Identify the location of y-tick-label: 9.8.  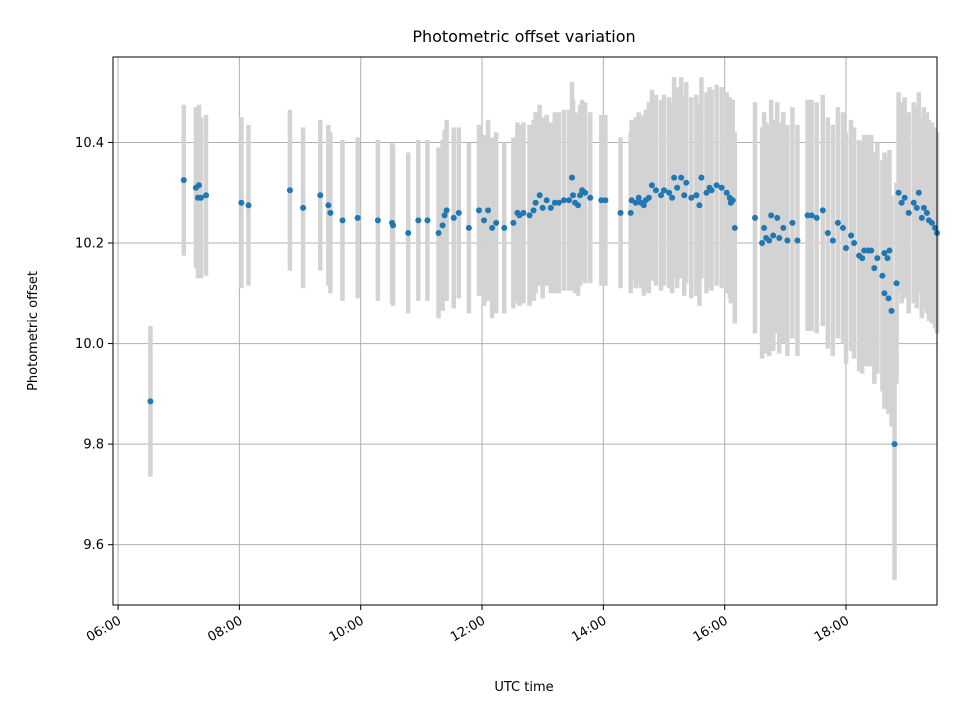
(93, 445).